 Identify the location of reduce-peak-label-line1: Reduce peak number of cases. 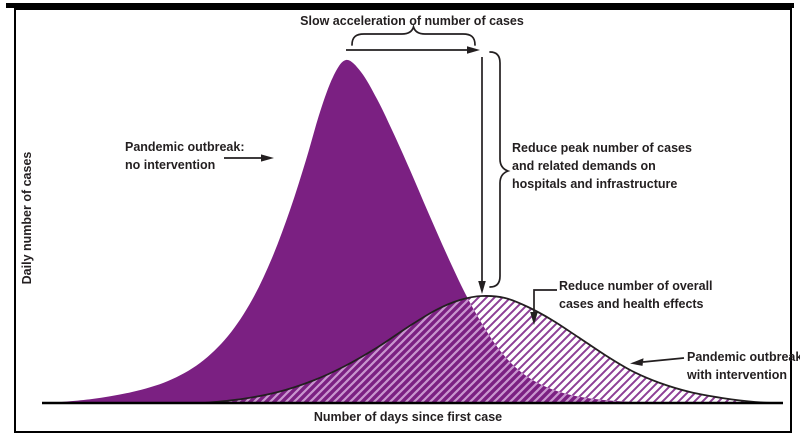
(602, 148).